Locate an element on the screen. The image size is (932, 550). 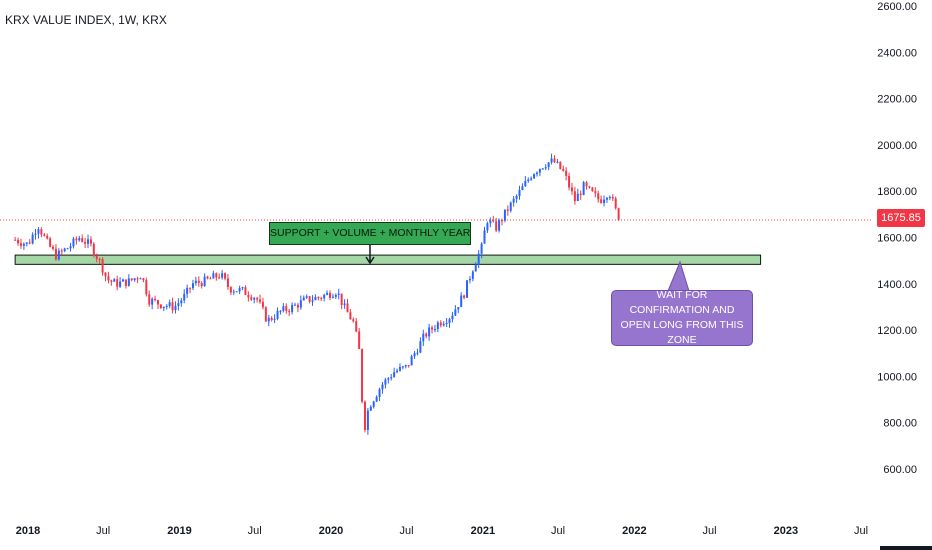
y-tick-label: 2600.00 is located at coordinates (897, 7).